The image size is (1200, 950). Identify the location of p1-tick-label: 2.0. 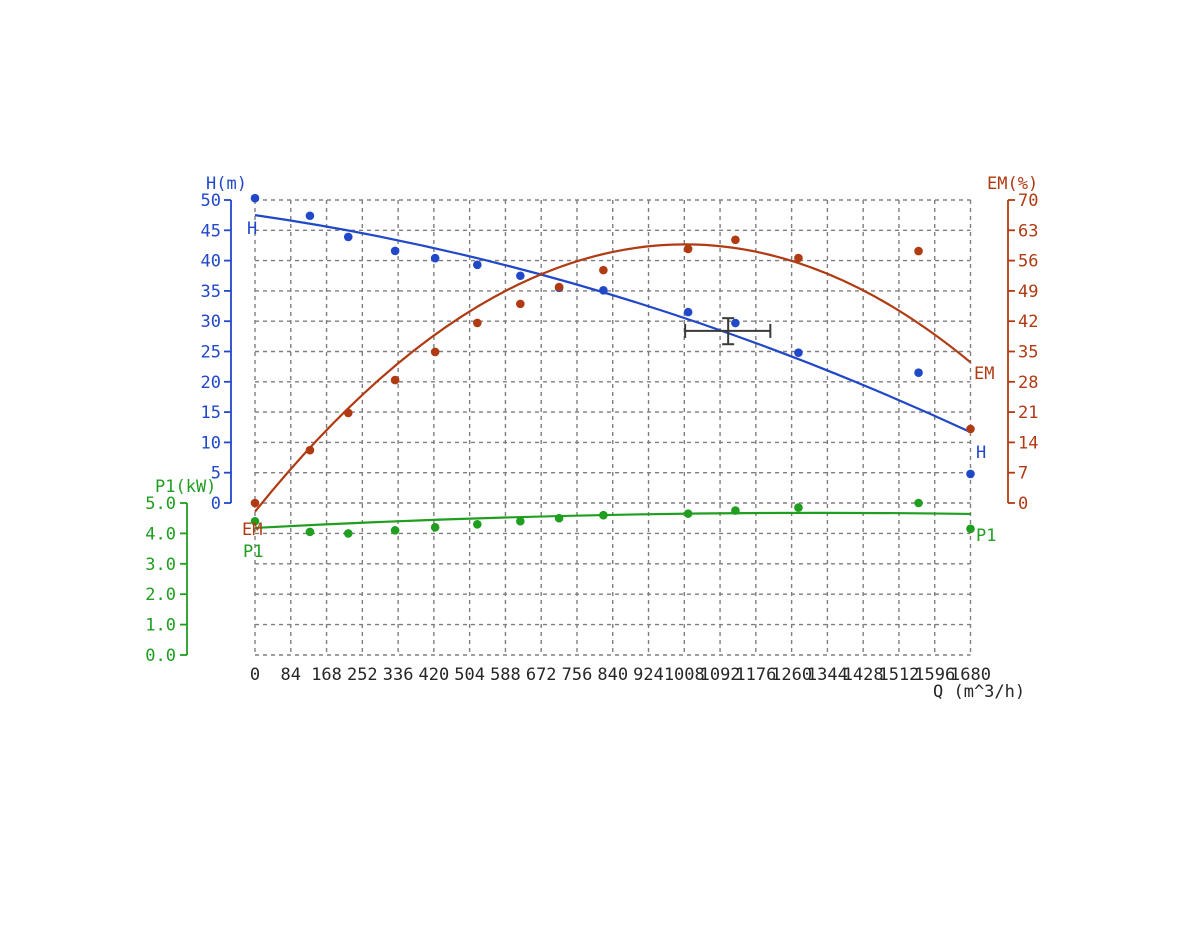
(160, 595).